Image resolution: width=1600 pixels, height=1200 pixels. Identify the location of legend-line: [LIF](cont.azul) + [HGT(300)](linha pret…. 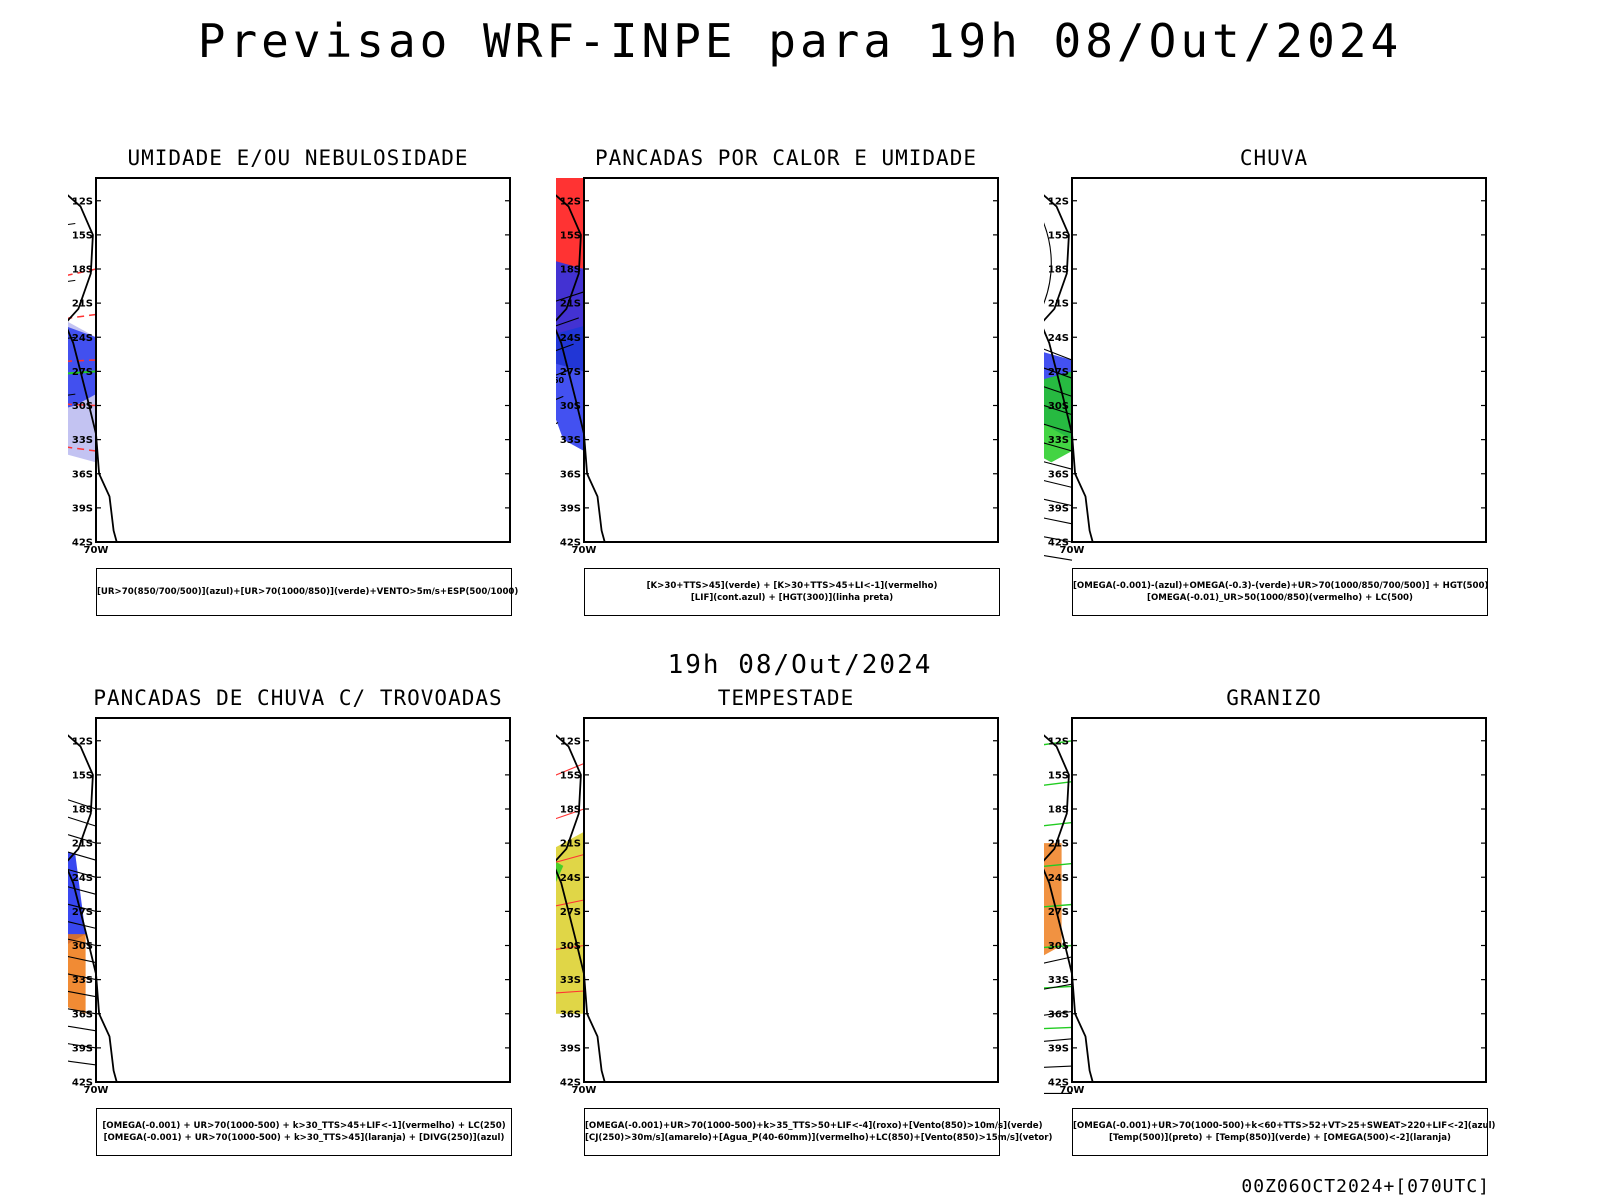
(792, 598).